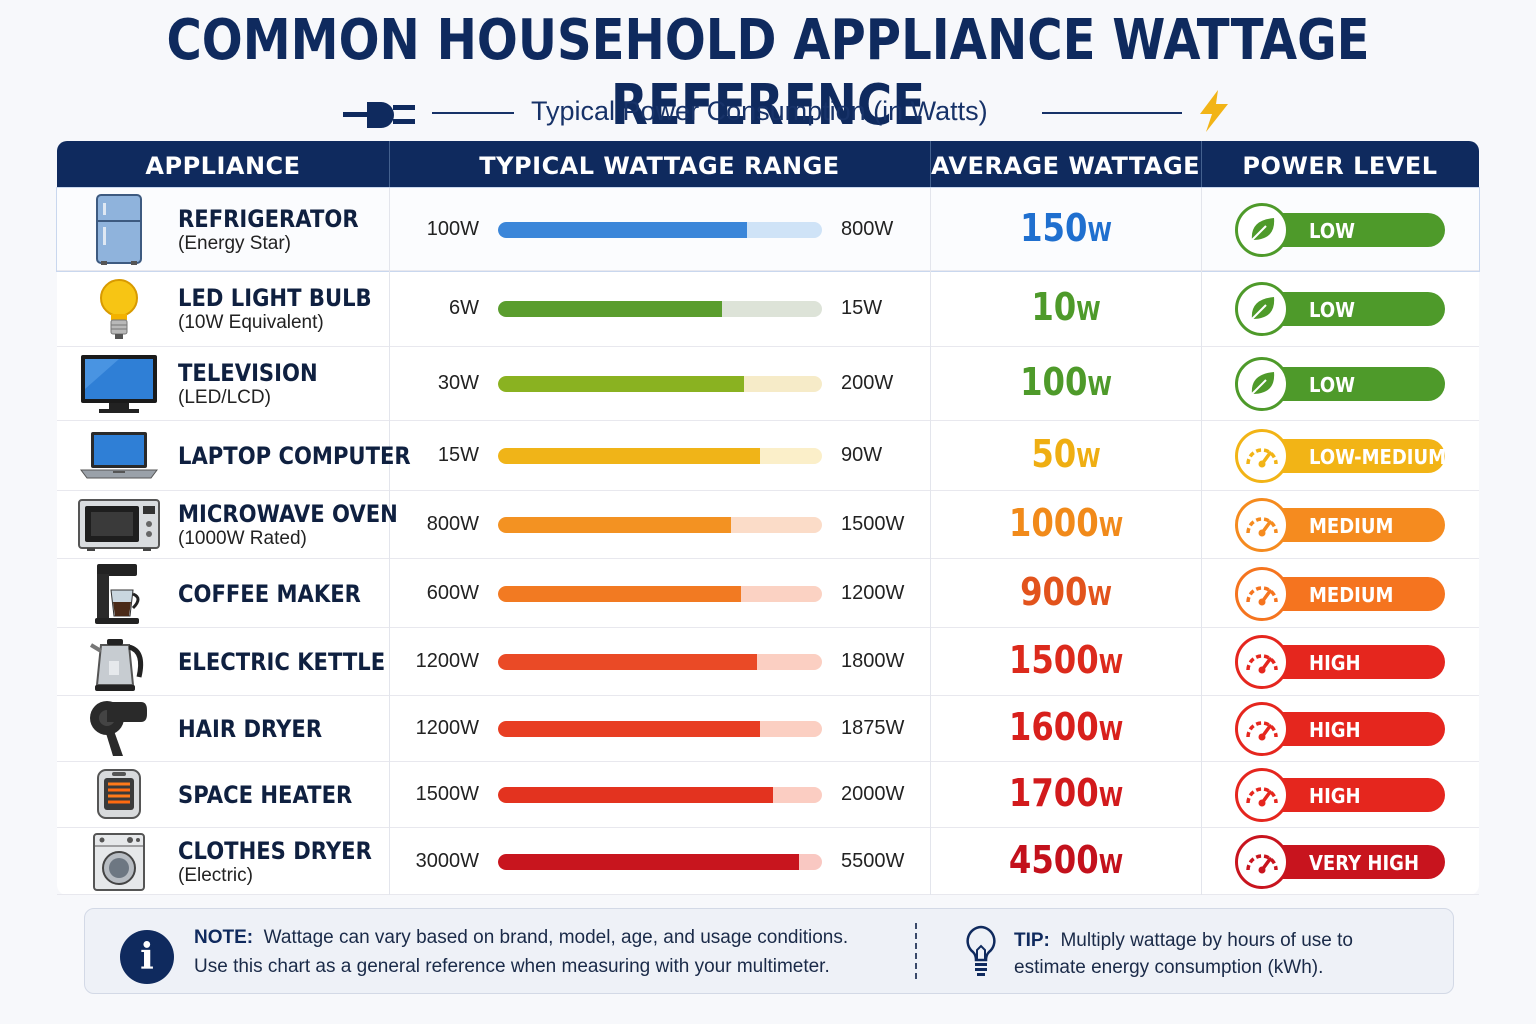  Describe the element at coordinates (250, 729) in the screenshot. I see `appliance-name: HAIR DRYER` at that location.